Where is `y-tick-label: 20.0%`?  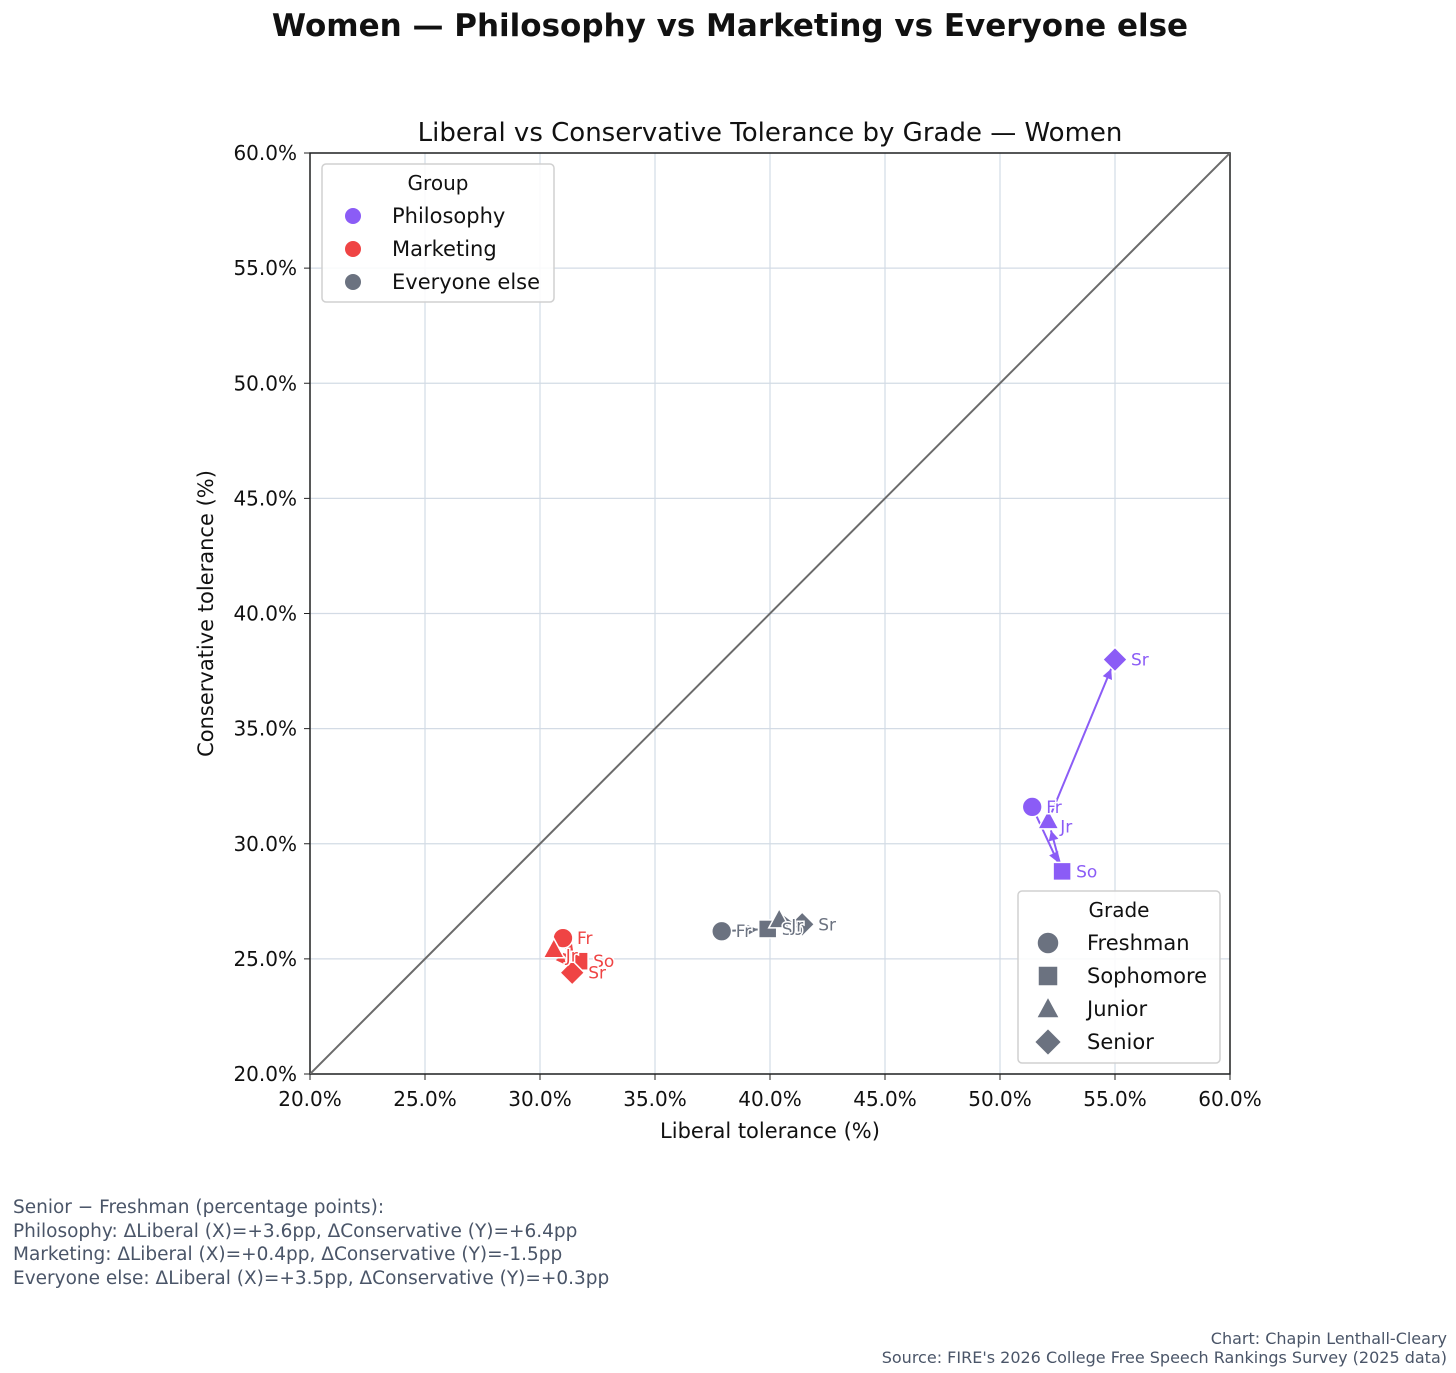
y-tick-label: 20.0% is located at coordinates (265, 1074).